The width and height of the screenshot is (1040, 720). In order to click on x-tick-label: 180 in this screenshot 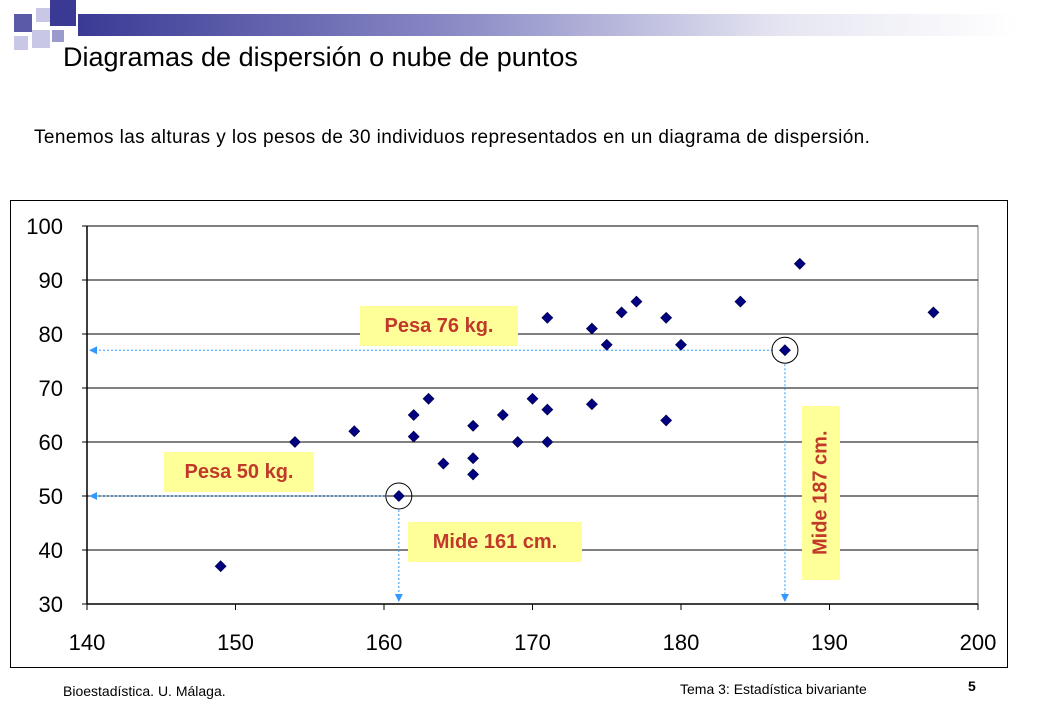, I will do `click(681, 642)`.